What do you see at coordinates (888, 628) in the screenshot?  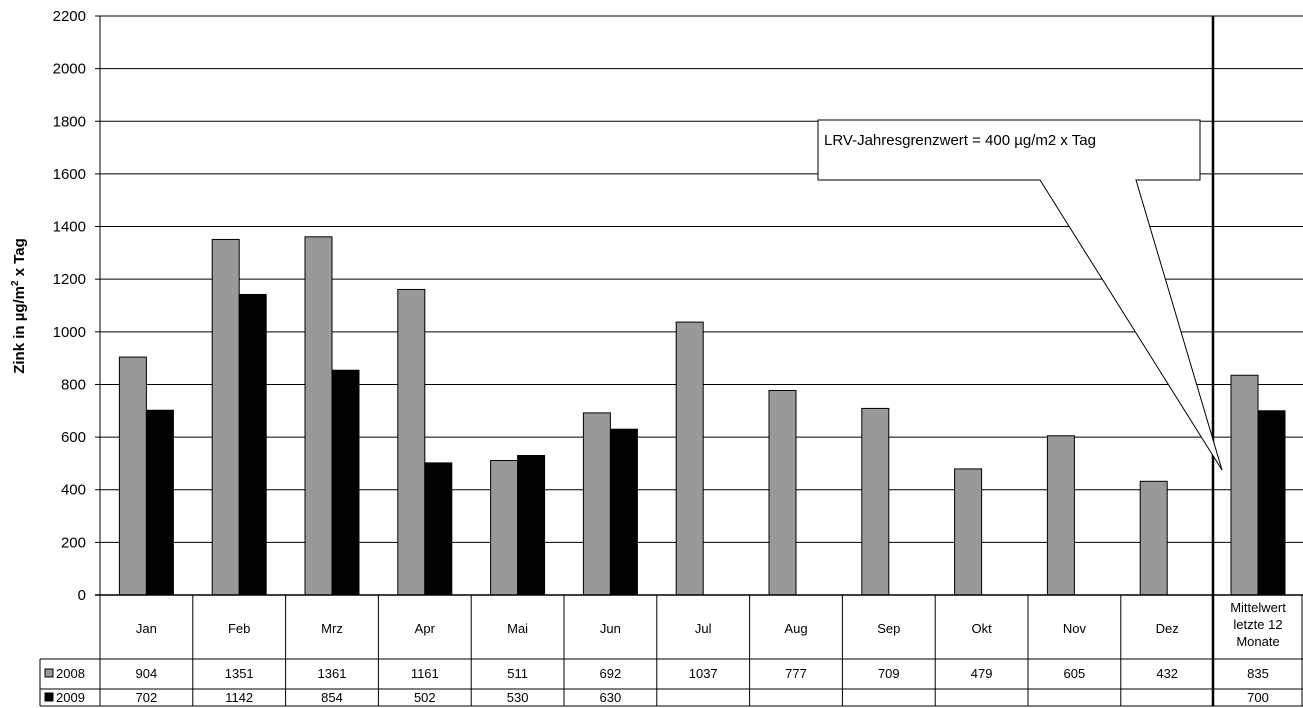 I see `x-tick-label: Sep` at bounding box center [888, 628].